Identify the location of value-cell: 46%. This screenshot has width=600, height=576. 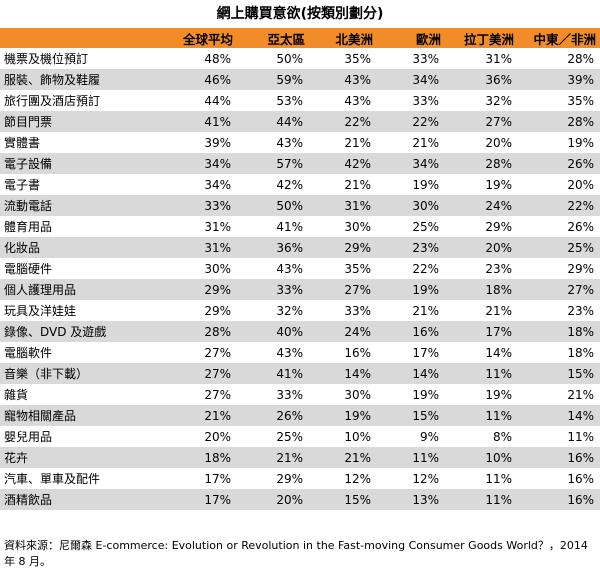
(206, 79).